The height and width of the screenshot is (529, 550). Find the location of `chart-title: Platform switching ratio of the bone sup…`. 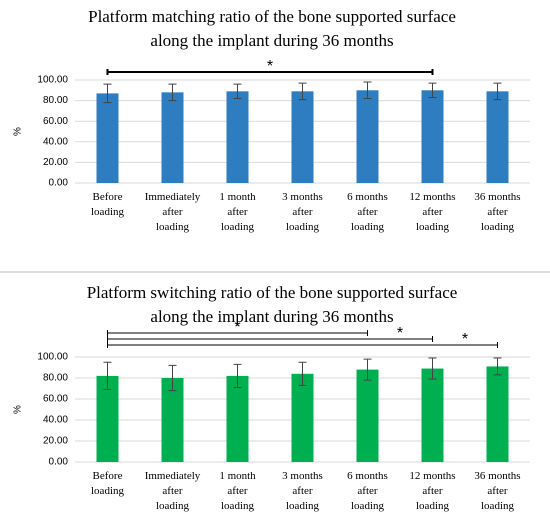

chart-title: Platform switching ratio of the bone sup… is located at coordinates (272, 304).